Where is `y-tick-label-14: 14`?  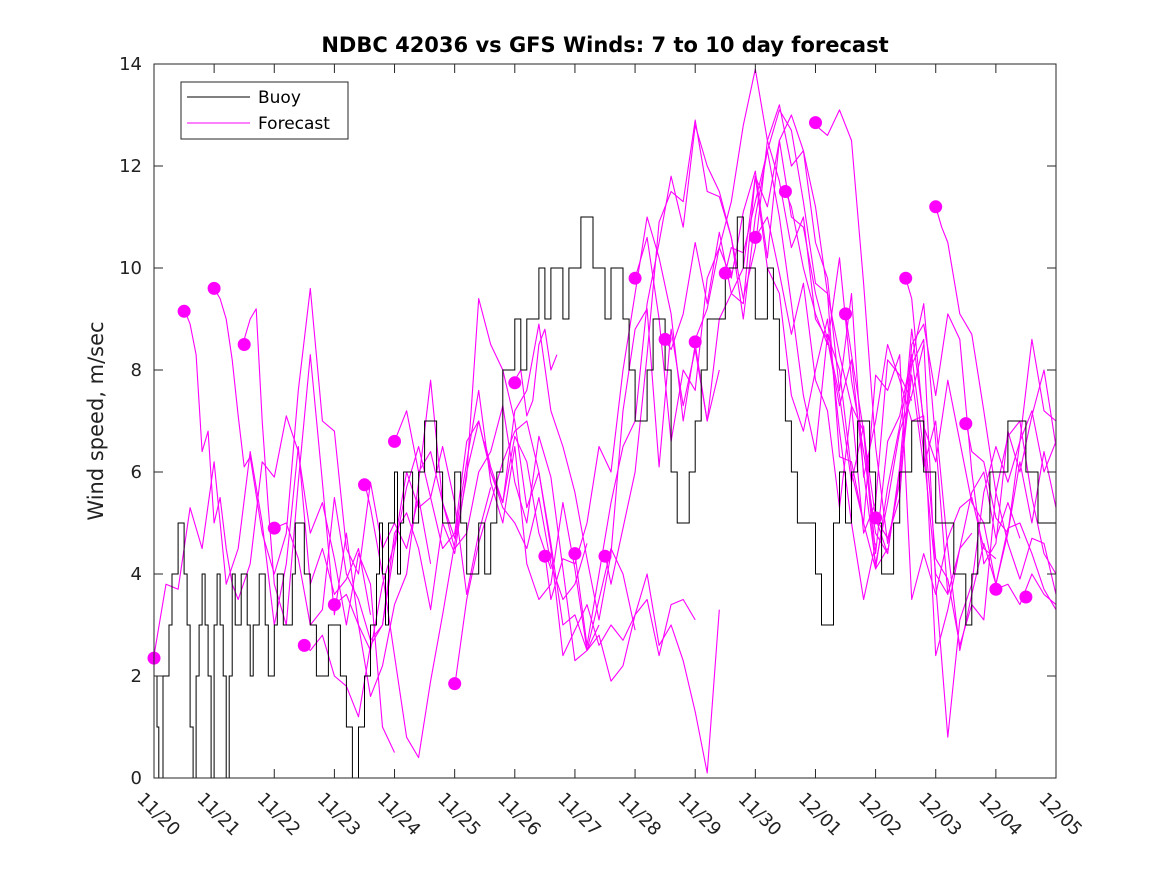 y-tick-label-14: 14 is located at coordinates (130, 64).